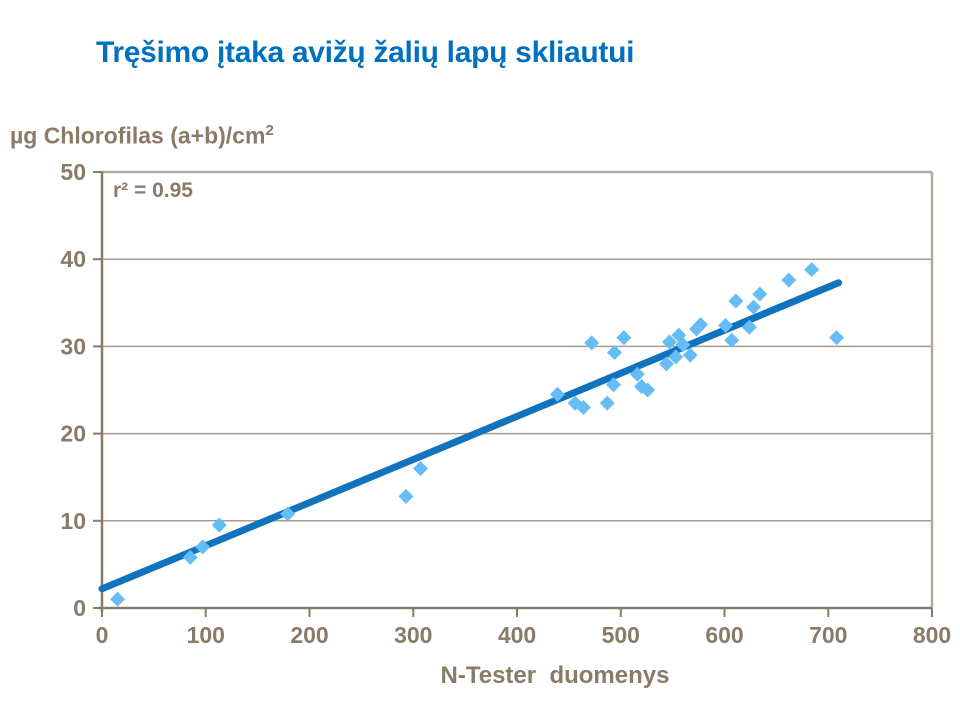 Image resolution: width=960 pixels, height=720 pixels. Describe the element at coordinates (724, 635) in the screenshot. I see `x-tick-label: 600` at that location.